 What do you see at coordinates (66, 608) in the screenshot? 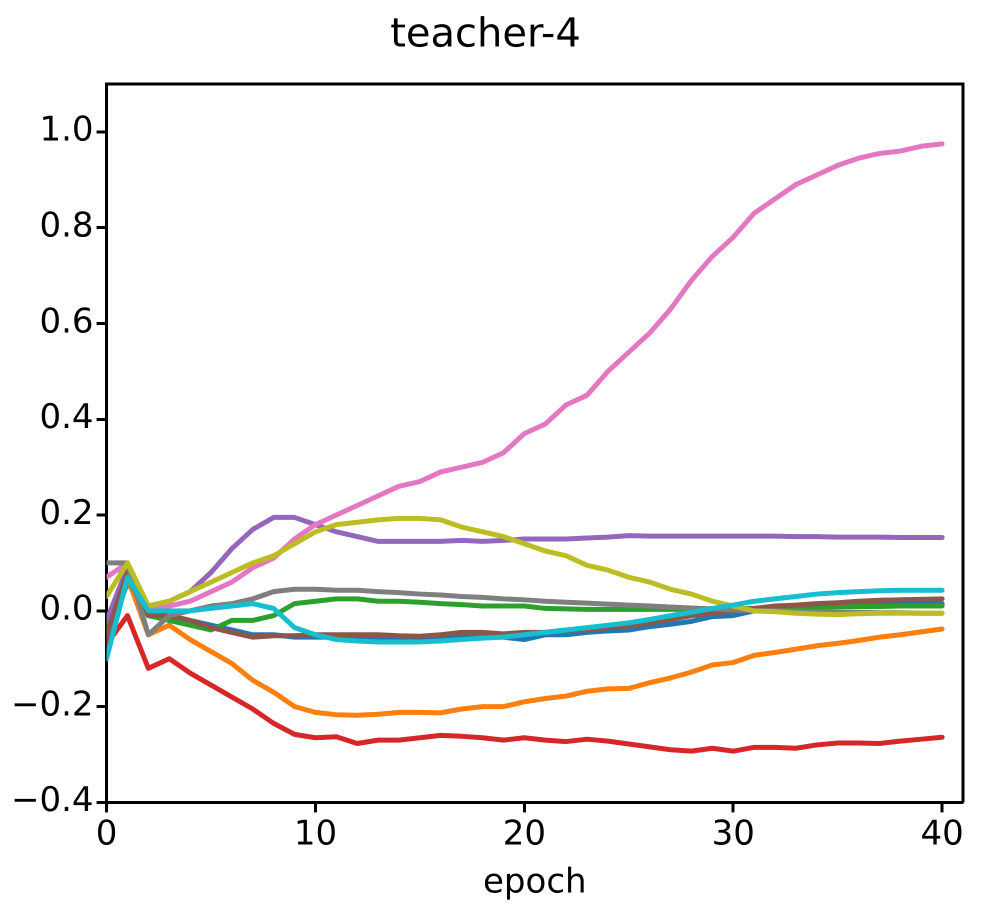
I see `y-tick-label: 0.0` at bounding box center [66, 608].